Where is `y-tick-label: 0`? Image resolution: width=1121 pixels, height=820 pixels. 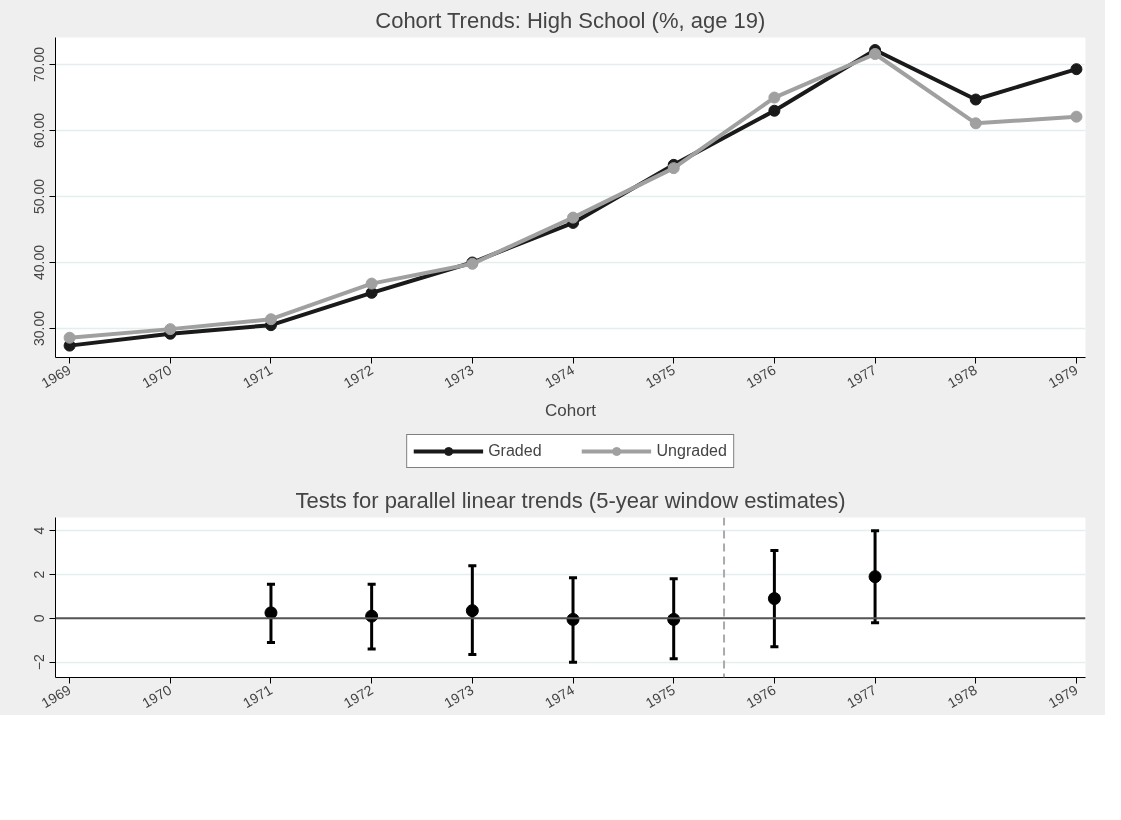
y-tick-label: 0 is located at coordinates (39, 618).